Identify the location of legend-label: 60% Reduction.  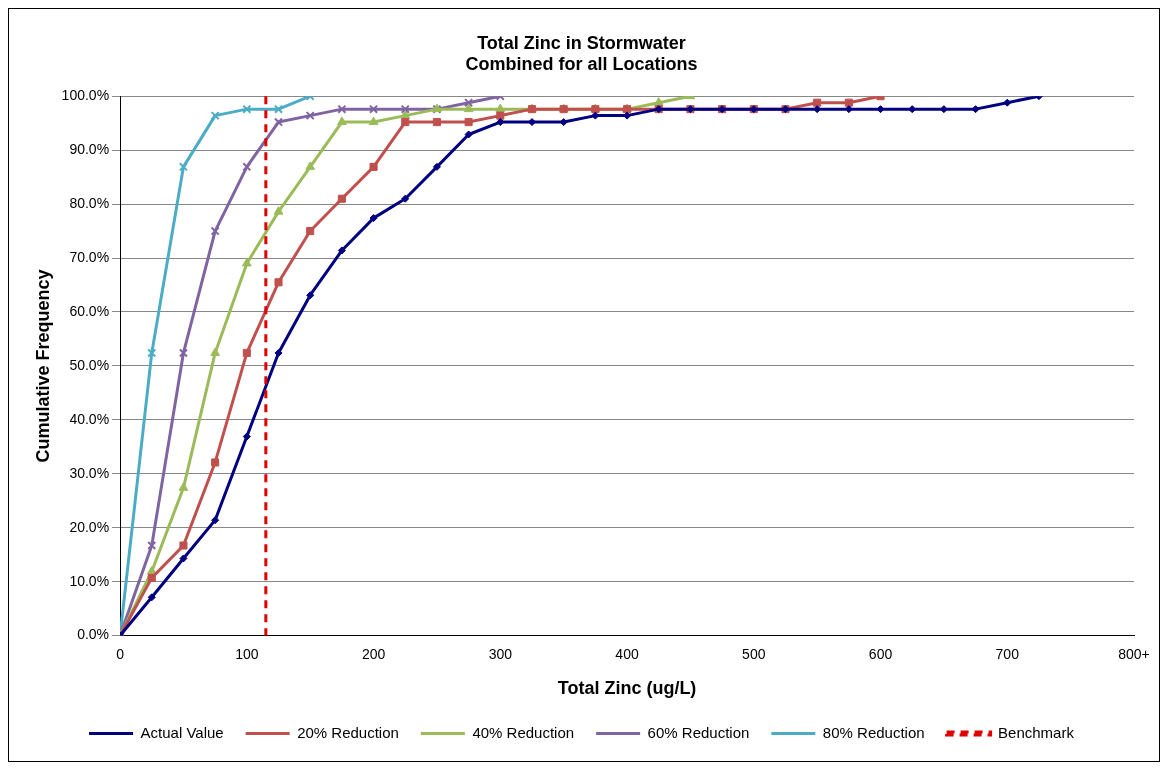
(698, 732).